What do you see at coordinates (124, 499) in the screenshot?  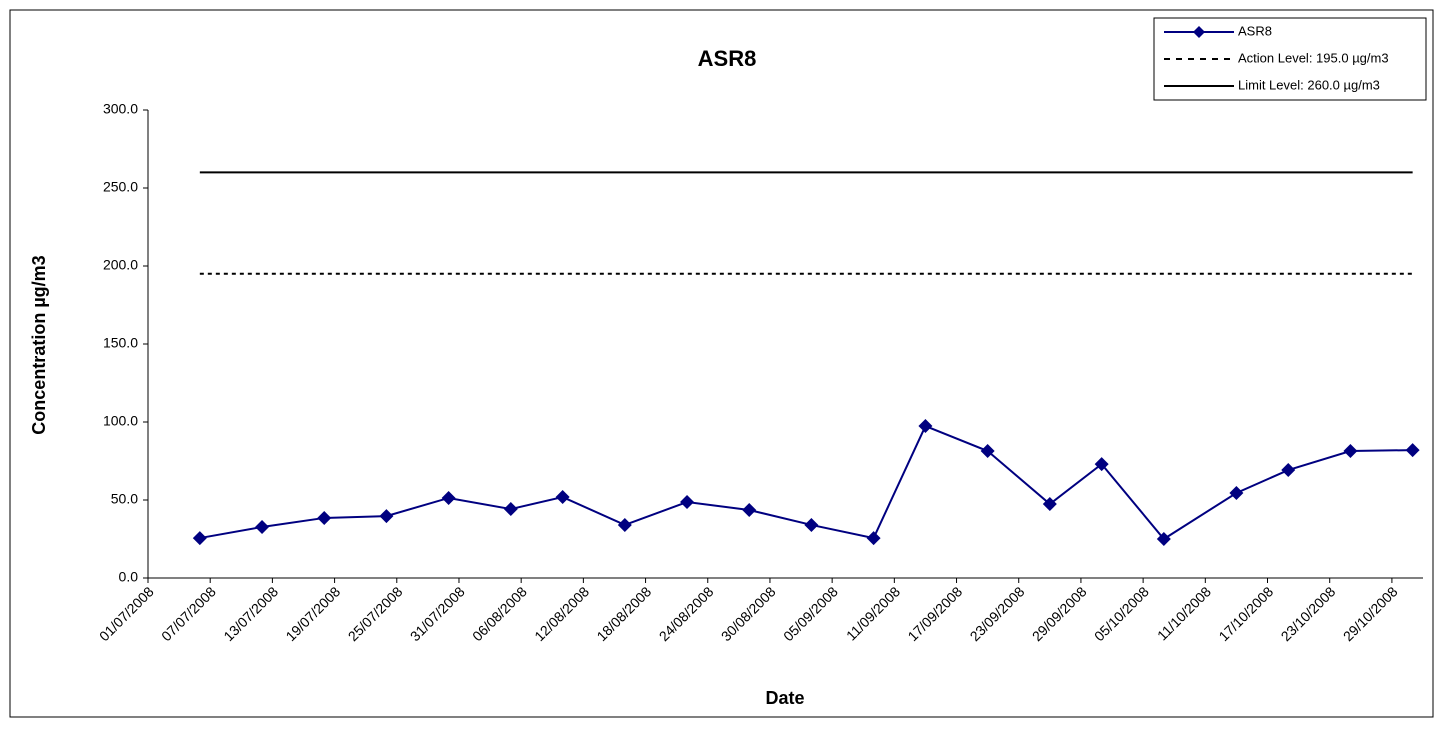 I see `y-tick-label: 50.0` at bounding box center [124, 499].